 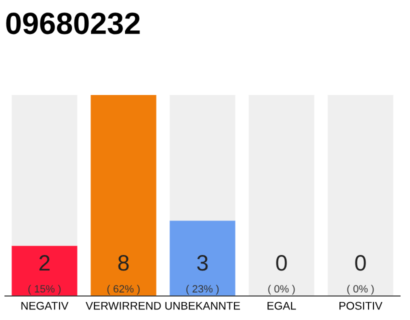 I want to click on data-label: 3 ( 23% ), so click(x=202, y=275).